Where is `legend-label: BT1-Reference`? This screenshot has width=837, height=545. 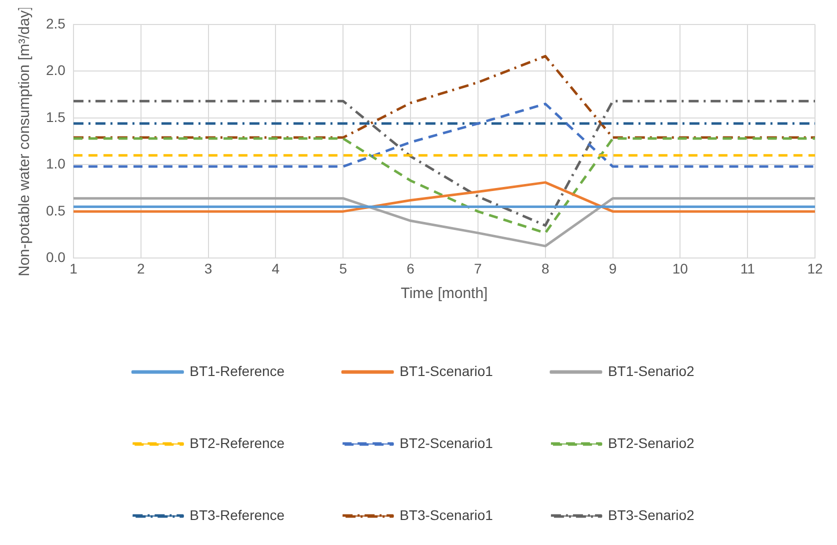
legend-label: BT1-Reference is located at coordinates (237, 370).